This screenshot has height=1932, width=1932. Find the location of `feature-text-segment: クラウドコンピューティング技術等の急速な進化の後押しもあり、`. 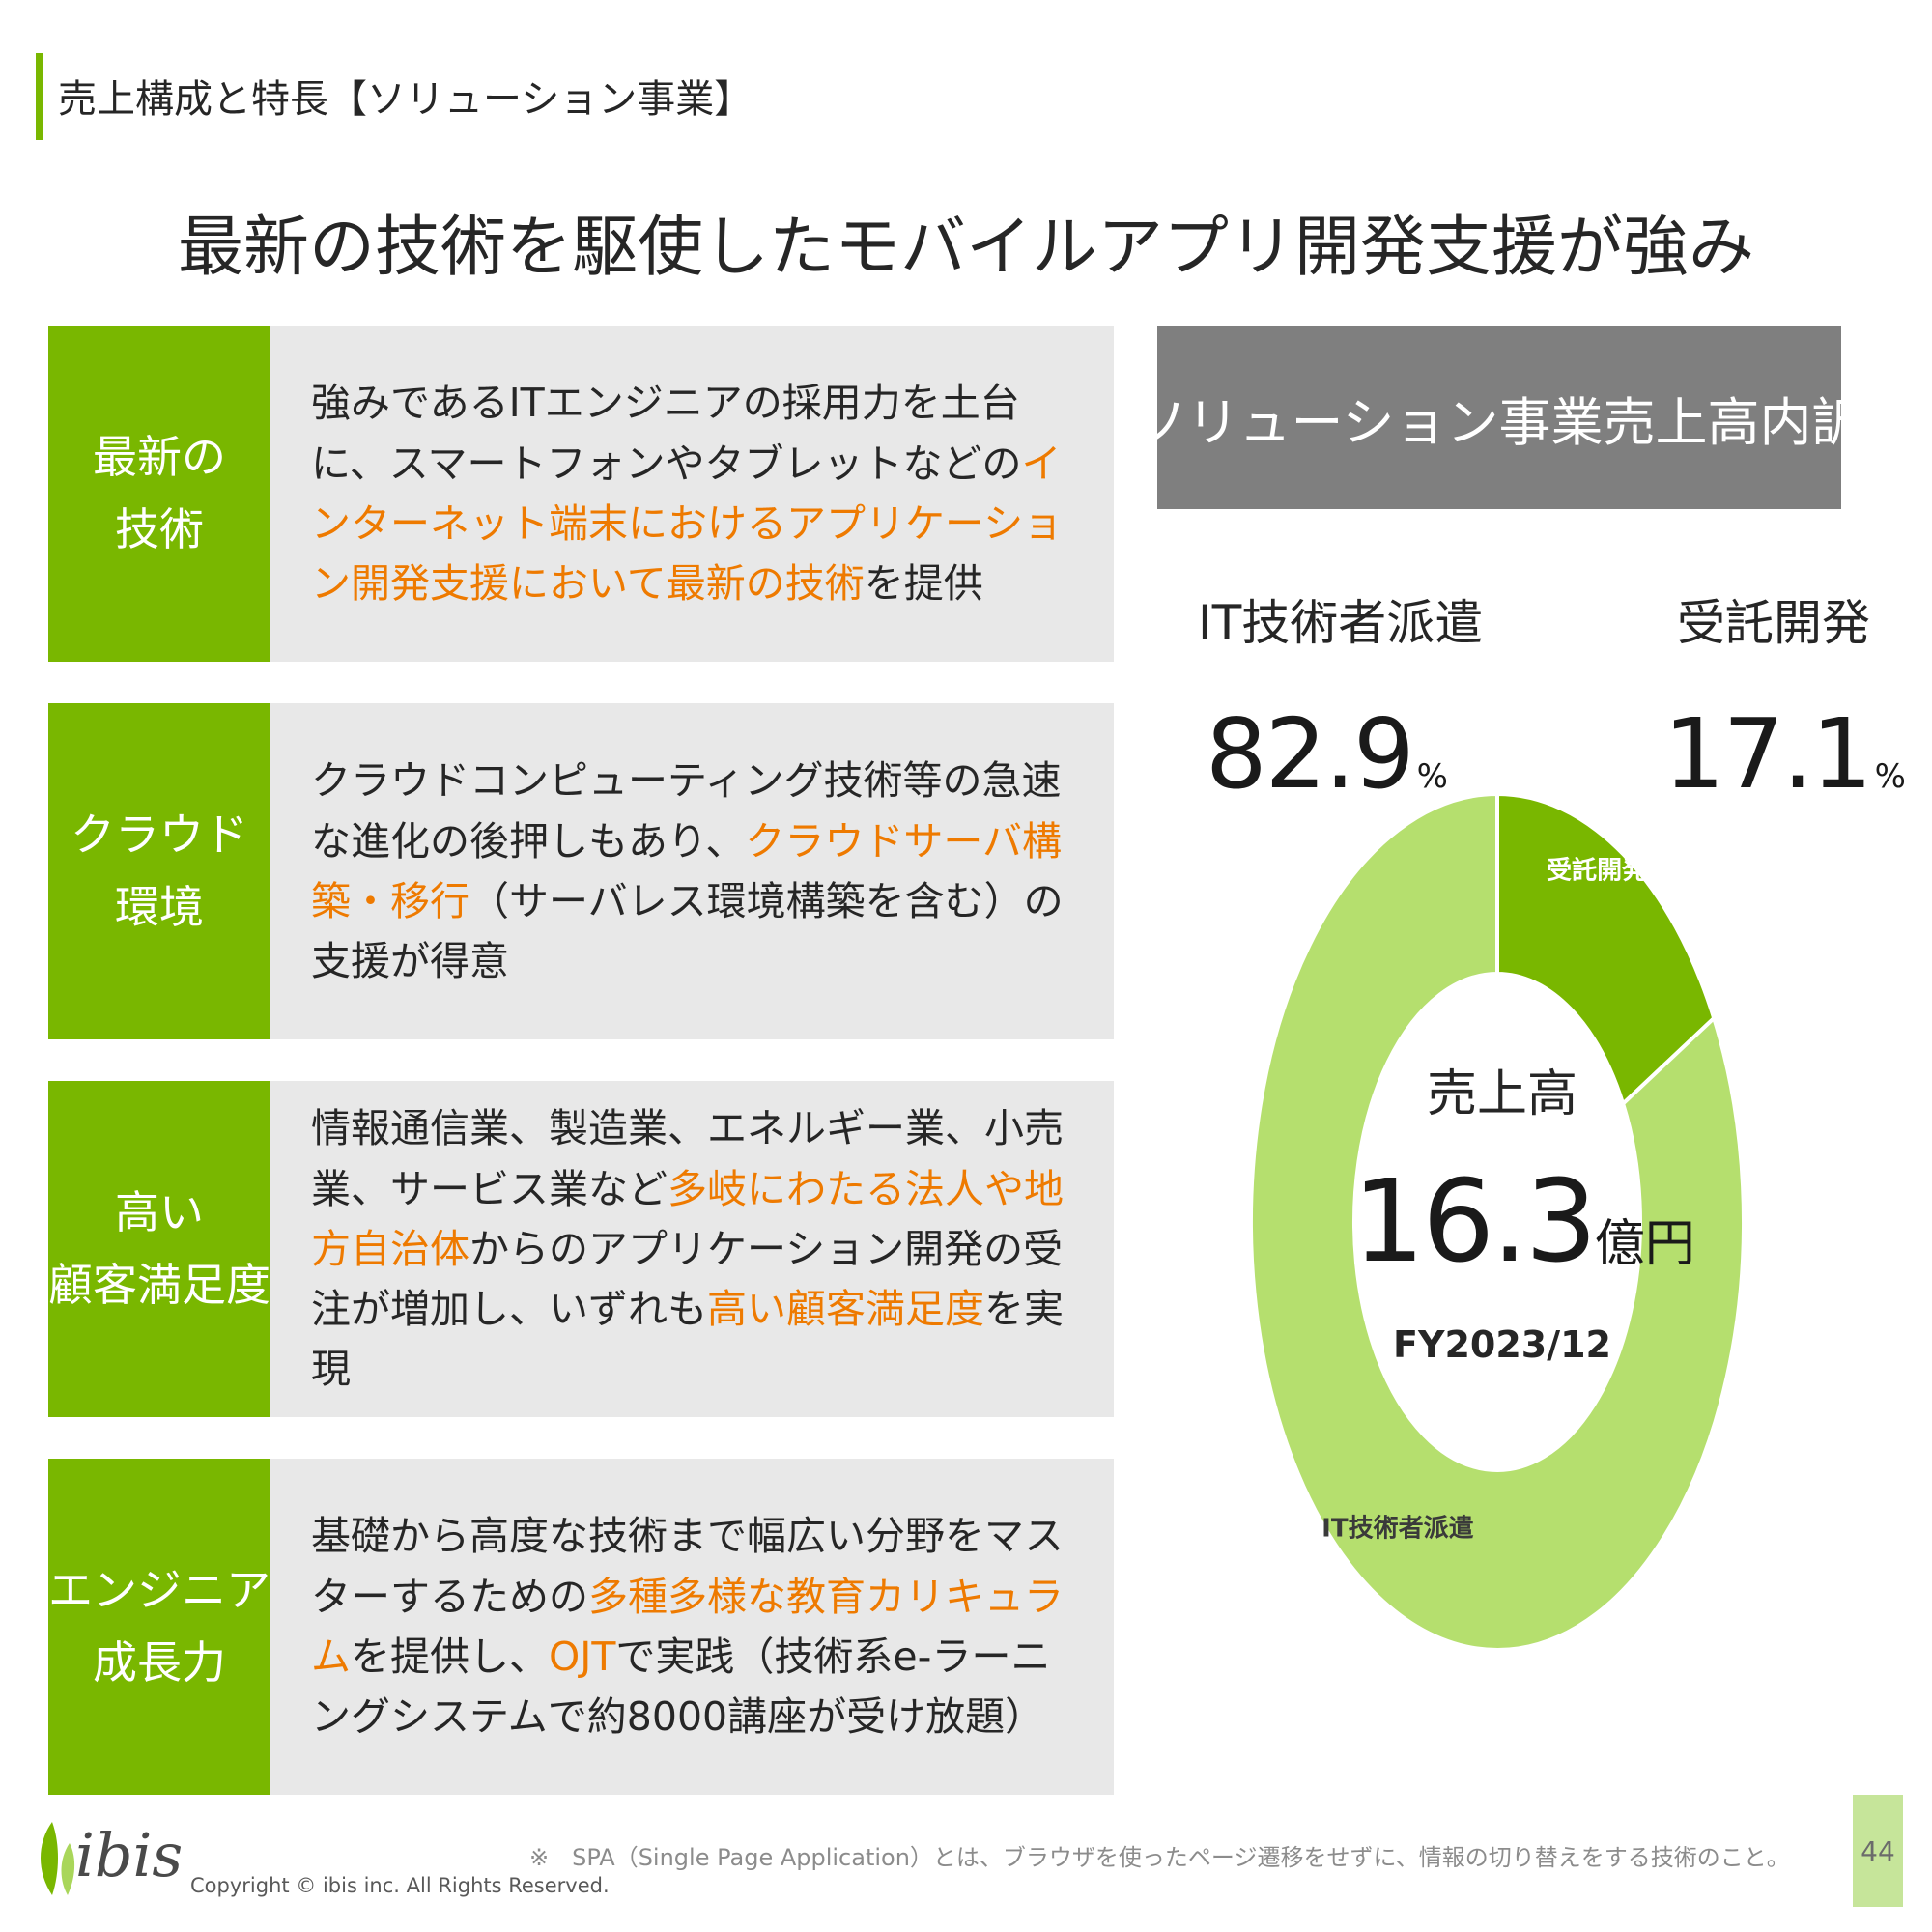

feature-text-segment: クラウドコンピューティング技術等の急速な進化の後押しもあり、 is located at coordinates (686, 811).